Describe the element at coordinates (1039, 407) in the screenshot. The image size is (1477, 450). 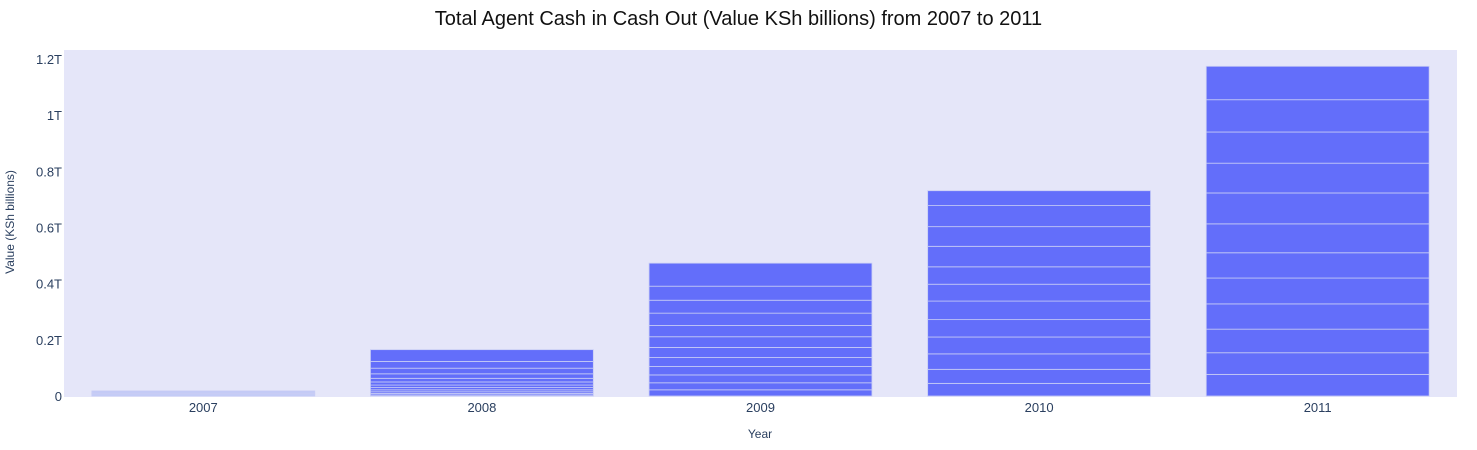
I see `x-tick-label-2010: 2010` at that location.